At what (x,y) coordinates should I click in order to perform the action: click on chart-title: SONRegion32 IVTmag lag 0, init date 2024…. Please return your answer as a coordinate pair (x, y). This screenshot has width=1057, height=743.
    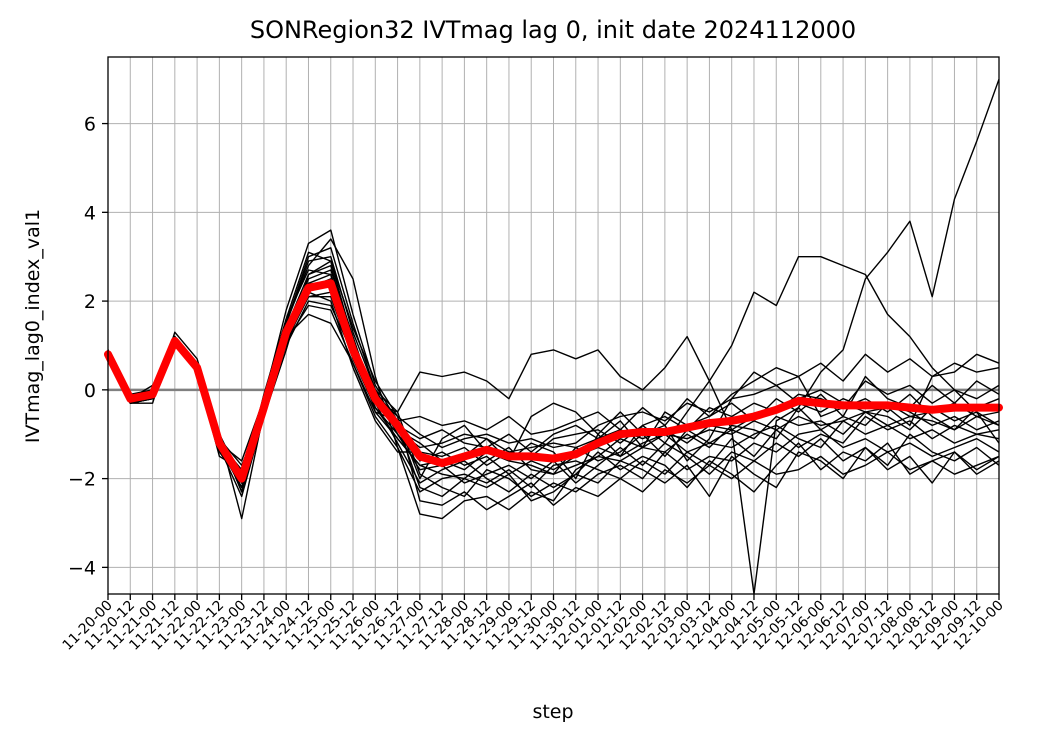
    Looking at the image, I should click on (553, 30).